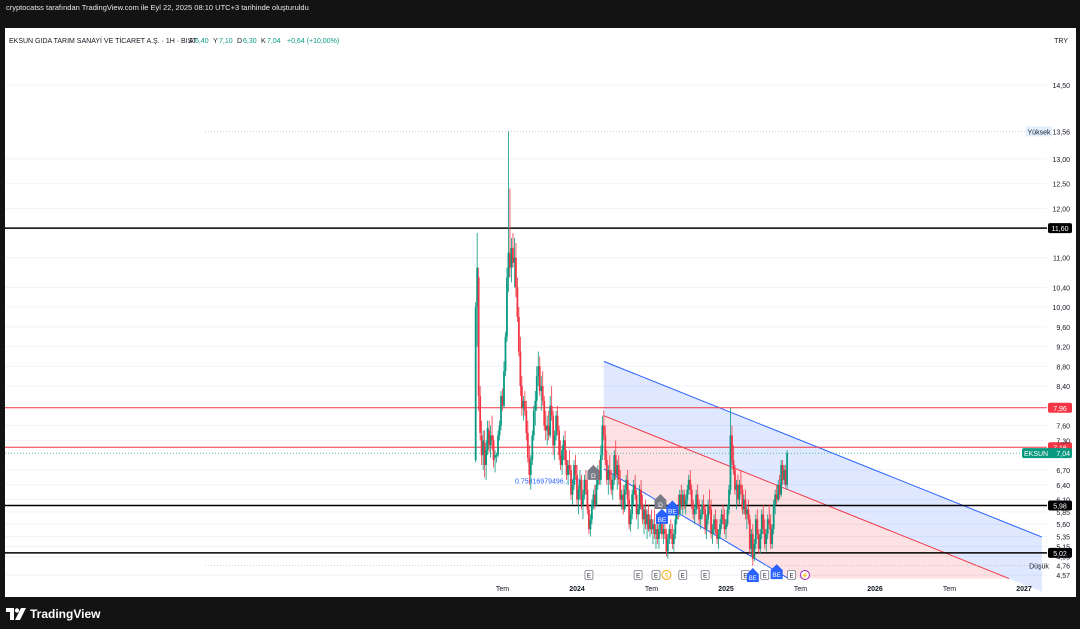  I want to click on time-tick-label: 2026, so click(875, 589).